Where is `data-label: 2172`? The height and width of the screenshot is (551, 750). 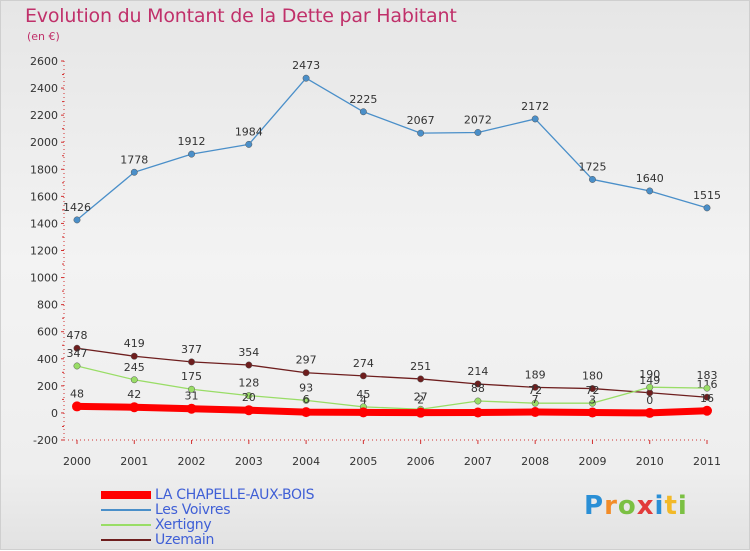
data-label: 2172 is located at coordinates (535, 106).